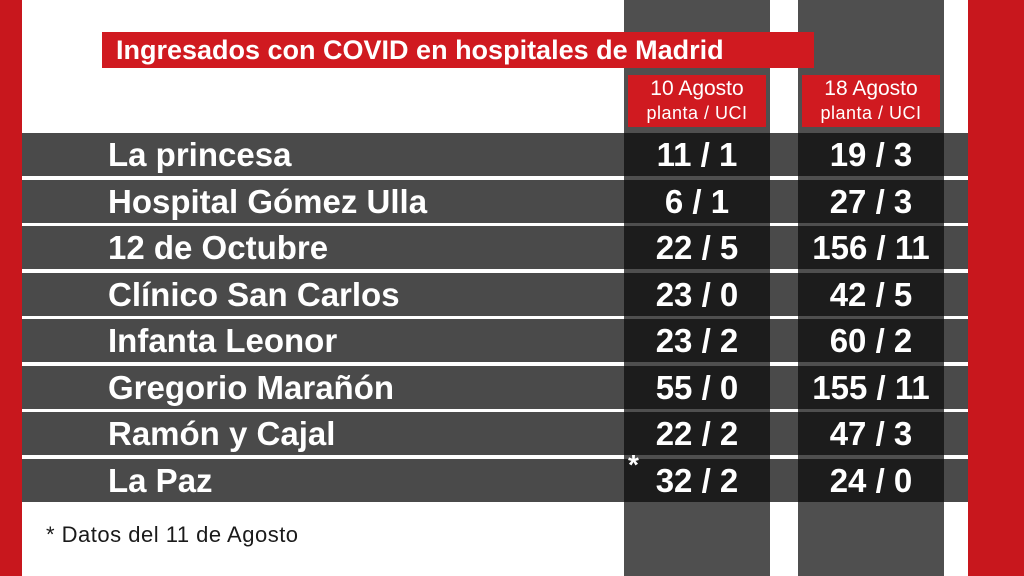 The image size is (1024, 576). I want to click on value-cell-10-agosto: 23 / 0, so click(697, 294).